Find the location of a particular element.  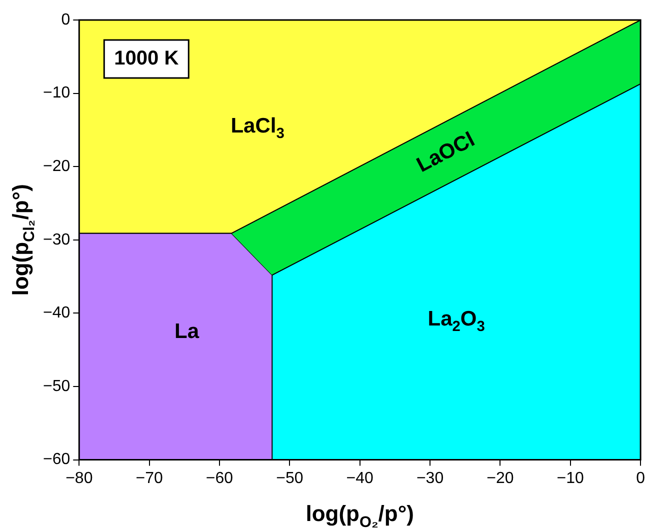

x-tick-label: −80 is located at coordinates (79, 478).